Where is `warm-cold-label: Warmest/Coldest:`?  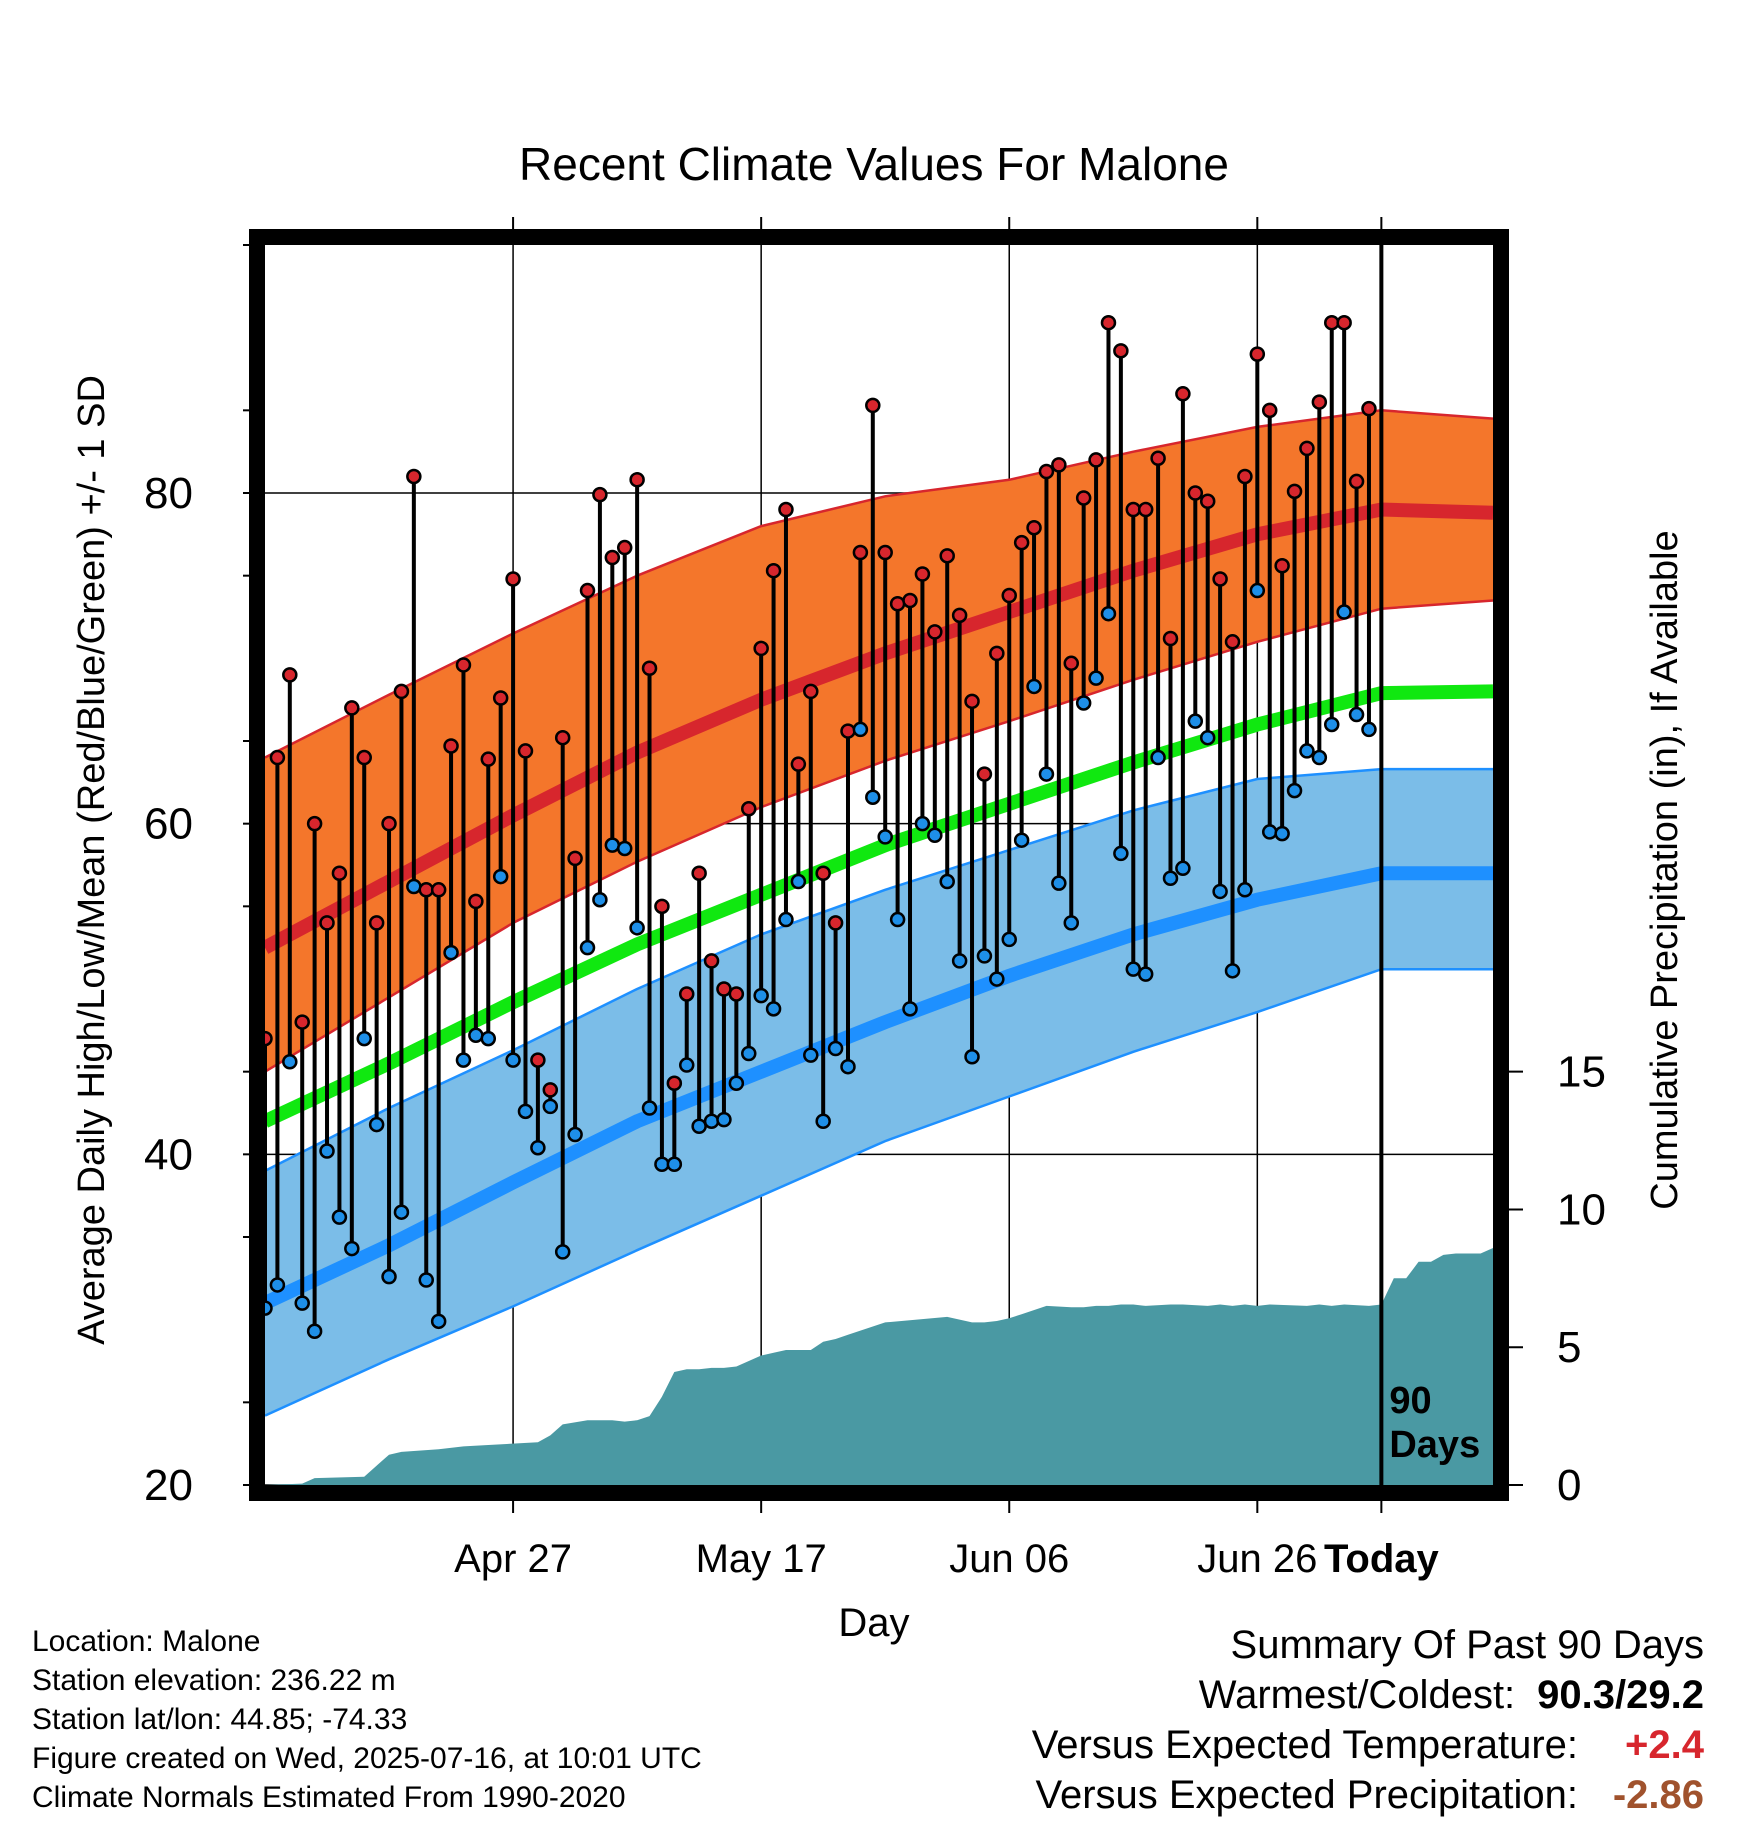
warm-cold-label: Warmest/Coldest: is located at coordinates (1357, 1695).